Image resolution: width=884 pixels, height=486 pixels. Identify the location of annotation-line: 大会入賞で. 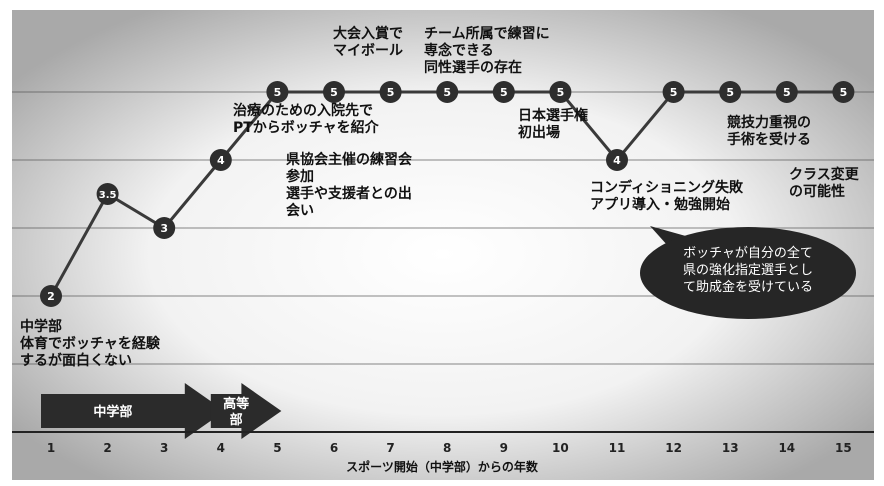
(368, 34).